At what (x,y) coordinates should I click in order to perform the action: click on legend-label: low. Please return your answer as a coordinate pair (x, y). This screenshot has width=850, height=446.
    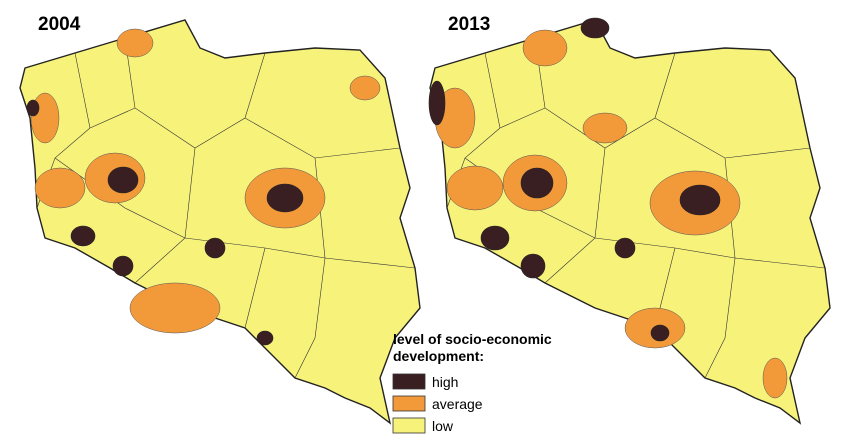
    Looking at the image, I should click on (443, 426).